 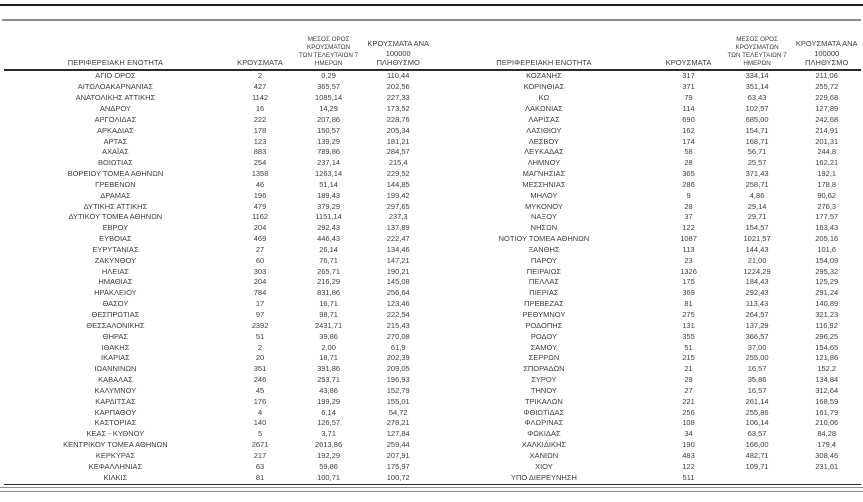 I want to click on top-horizontal-rule, so click(x=431, y=5).